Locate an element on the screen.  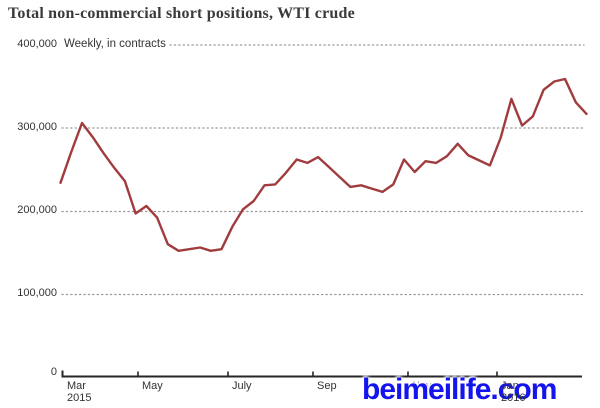
x-axis-line is located at coordinates (321, 374).